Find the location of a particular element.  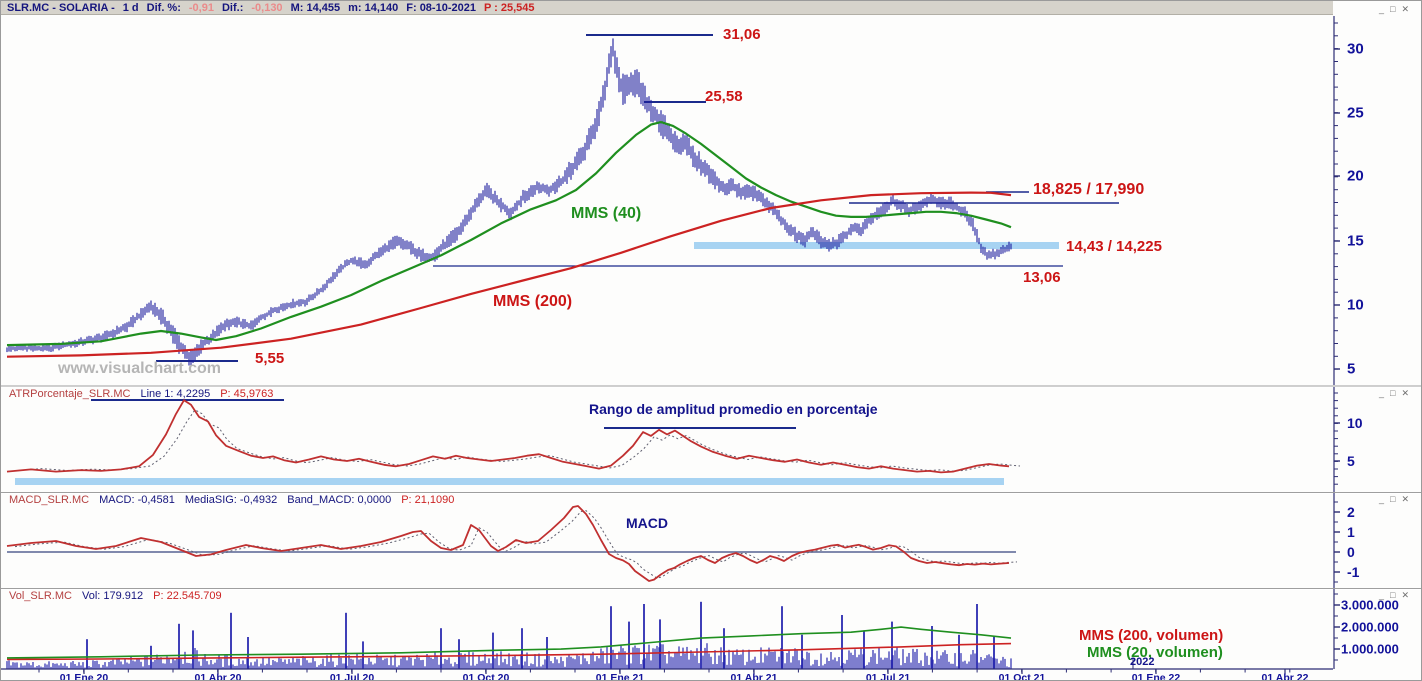

volume-pane-window-controls: _ □ ✕ is located at coordinates (1394, 595).